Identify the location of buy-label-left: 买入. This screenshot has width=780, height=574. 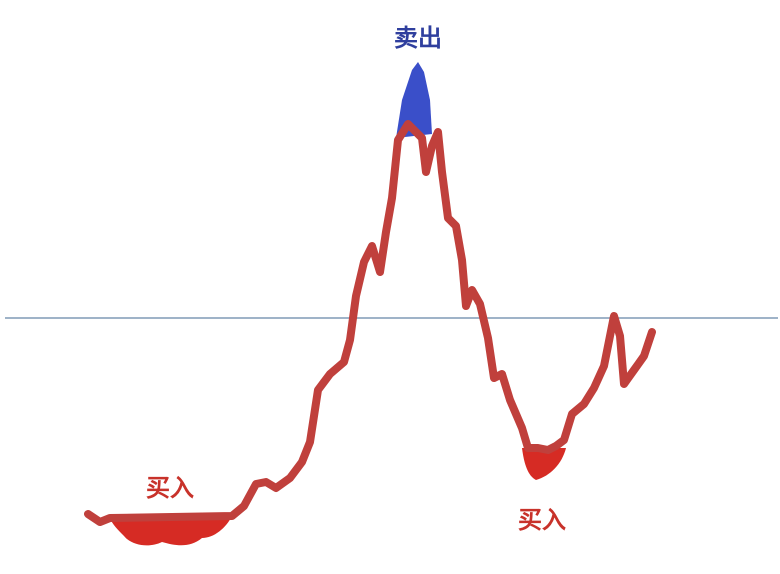
(170, 488).